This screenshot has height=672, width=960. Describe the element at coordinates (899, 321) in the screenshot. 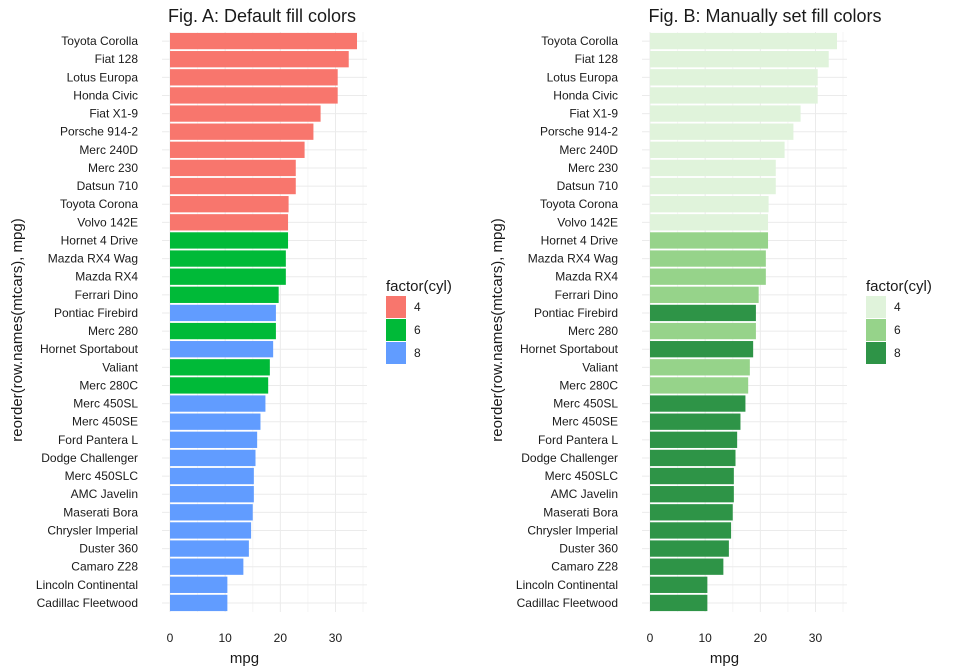

I see `legend: factor(cyl) 4 6 8` at that location.